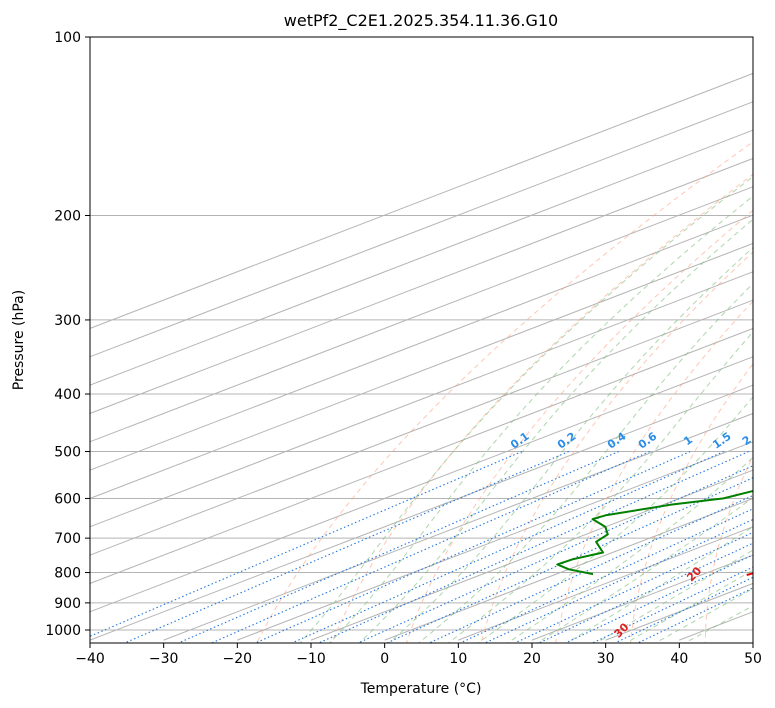 The width and height of the screenshot is (775, 708). I want to click on x-tick-label: 0, so click(384, 659).